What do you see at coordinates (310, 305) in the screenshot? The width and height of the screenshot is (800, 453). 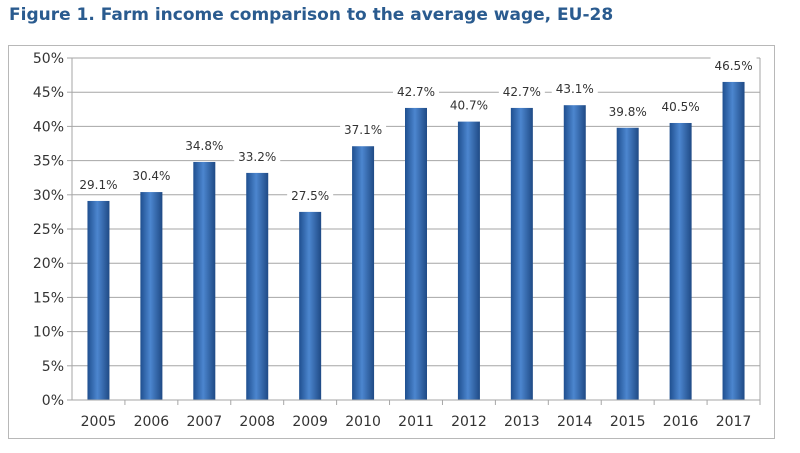 I see `bar-2009` at bounding box center [310, 305].